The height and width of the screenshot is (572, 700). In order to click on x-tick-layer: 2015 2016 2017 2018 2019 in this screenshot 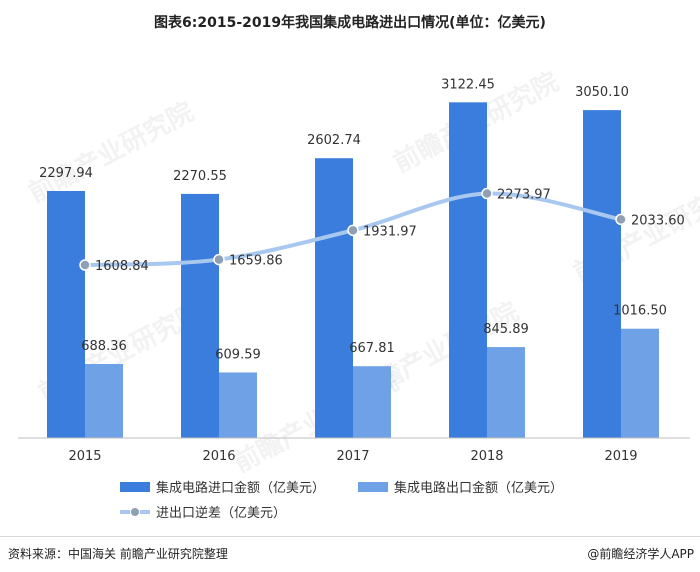, I will do `click(352, 456)`.